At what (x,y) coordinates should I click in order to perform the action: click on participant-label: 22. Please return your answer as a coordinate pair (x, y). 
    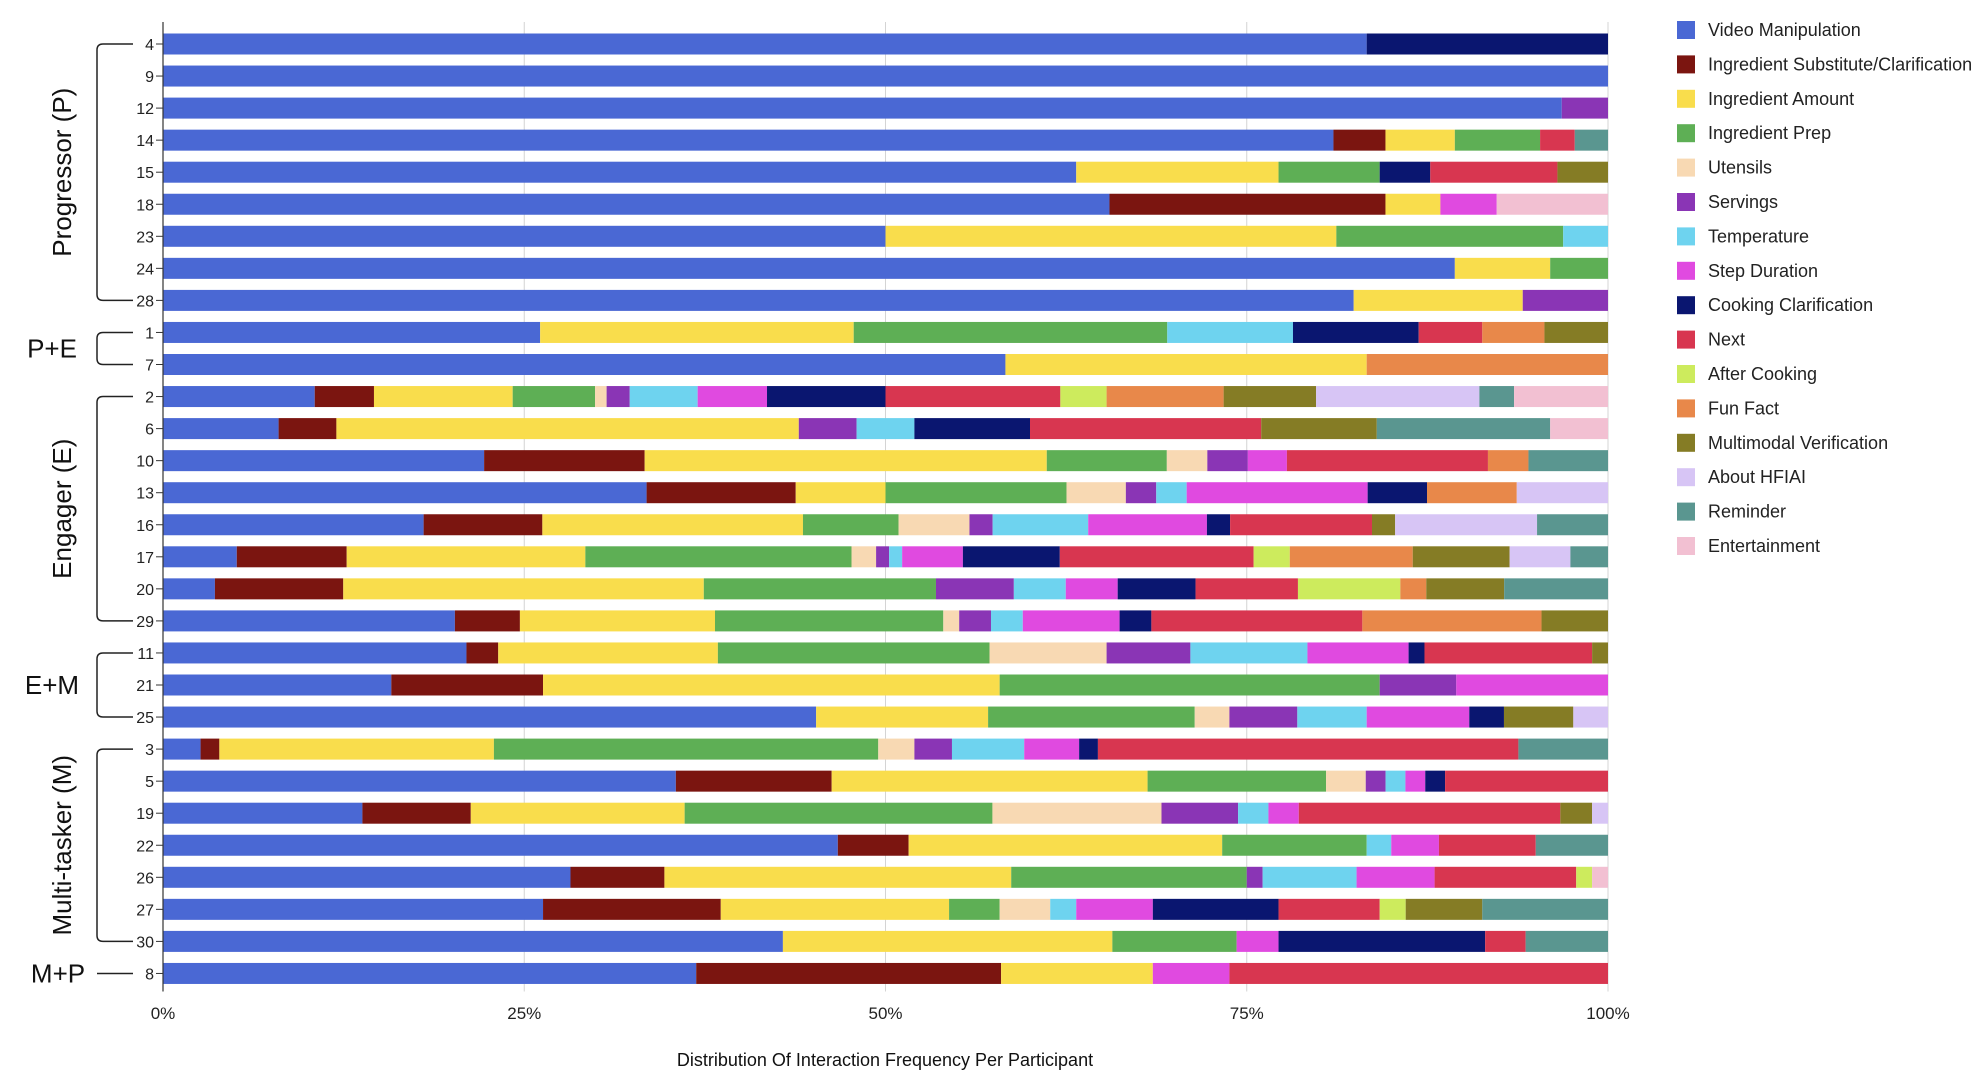
    Looking at the image, I should click on (145, 846).